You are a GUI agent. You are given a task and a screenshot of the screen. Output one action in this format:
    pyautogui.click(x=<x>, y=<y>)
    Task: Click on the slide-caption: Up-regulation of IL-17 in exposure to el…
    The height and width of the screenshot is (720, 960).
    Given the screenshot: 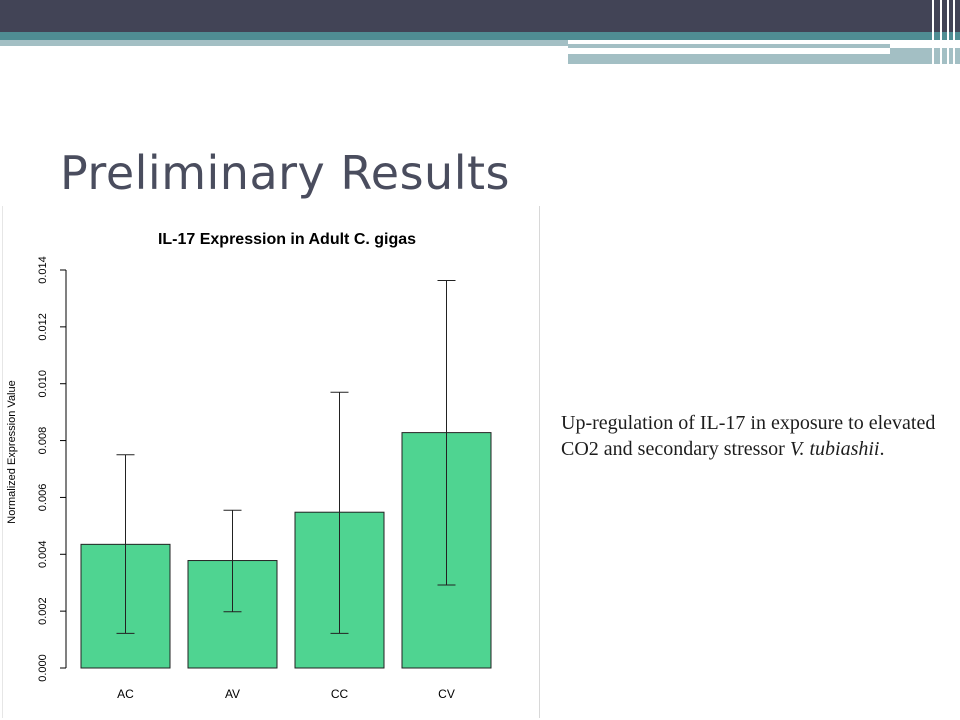 What is the action you would take?
    pyautogui.click(x=751, y=436)
    